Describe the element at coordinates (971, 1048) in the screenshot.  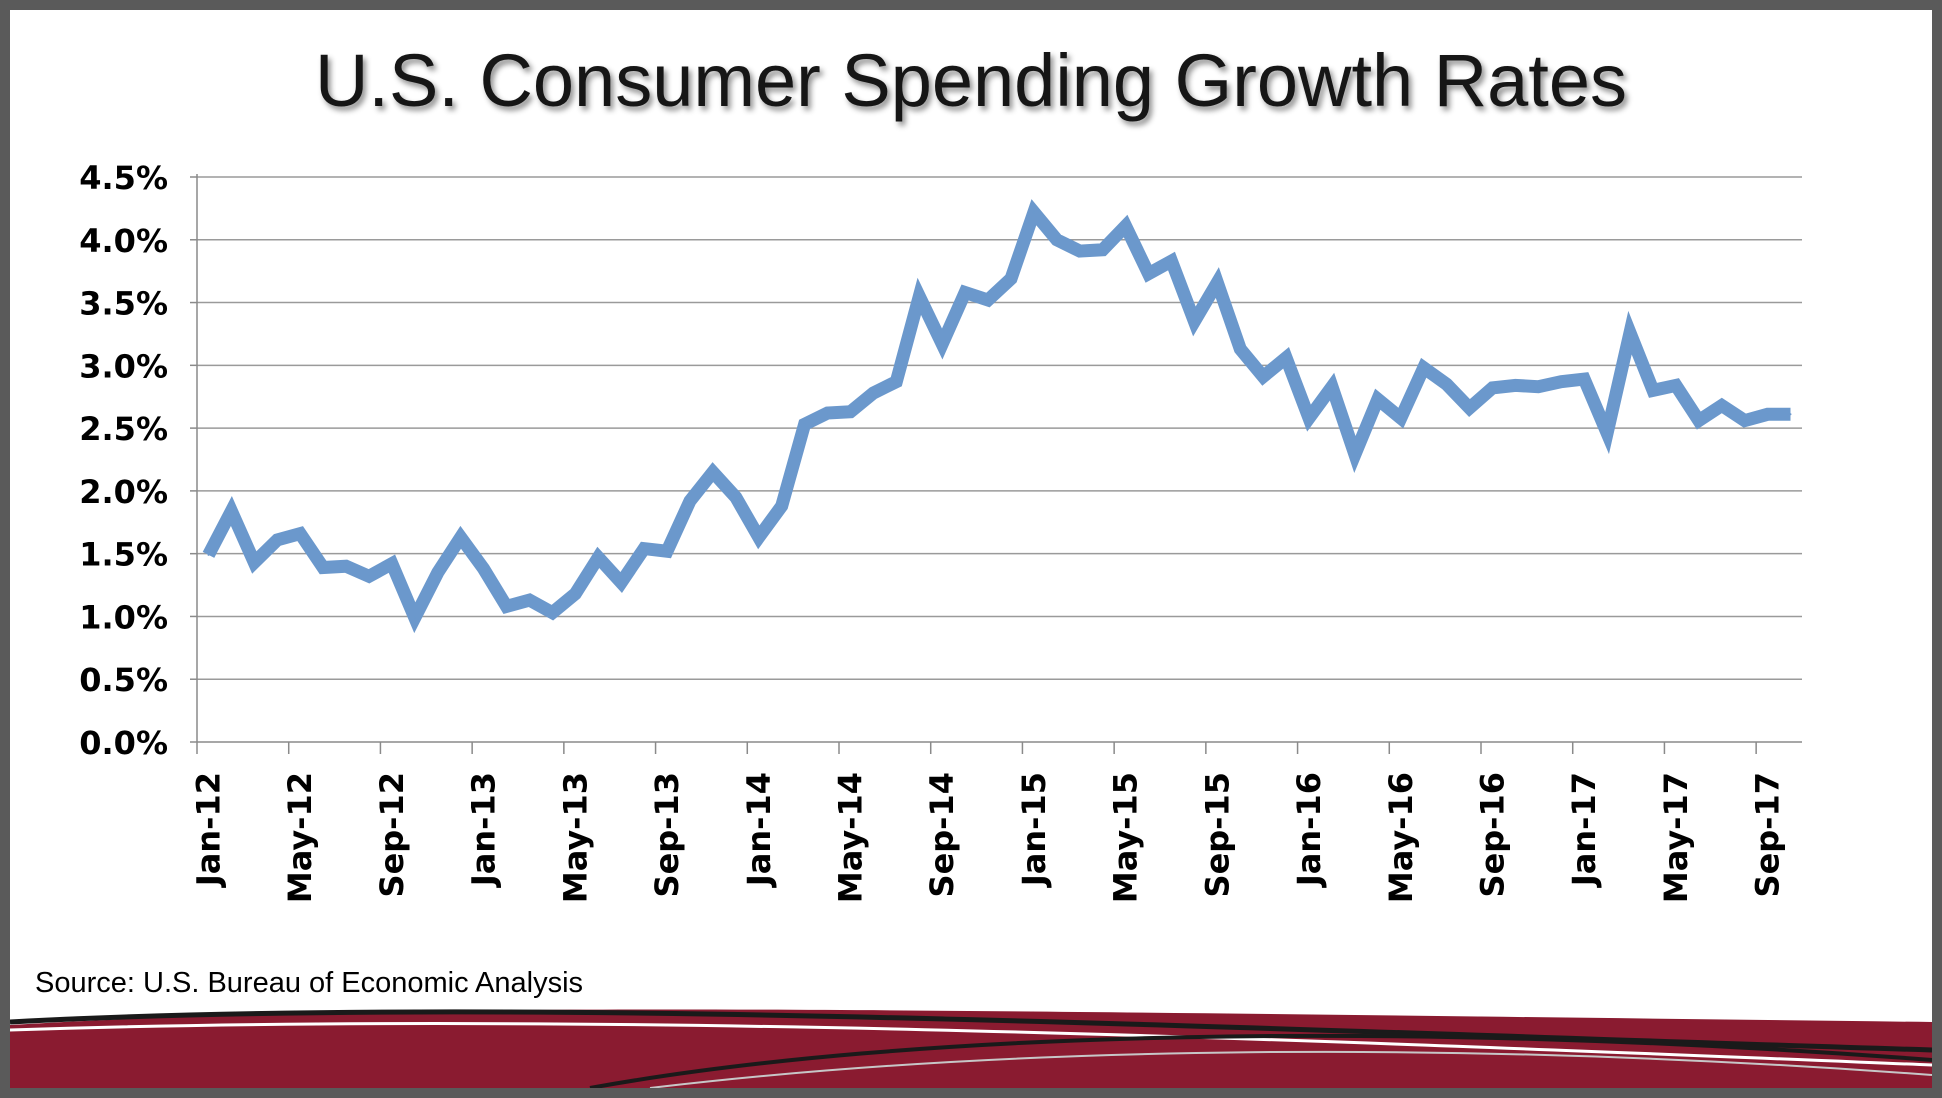
I see `footer-ribbon` at that location.